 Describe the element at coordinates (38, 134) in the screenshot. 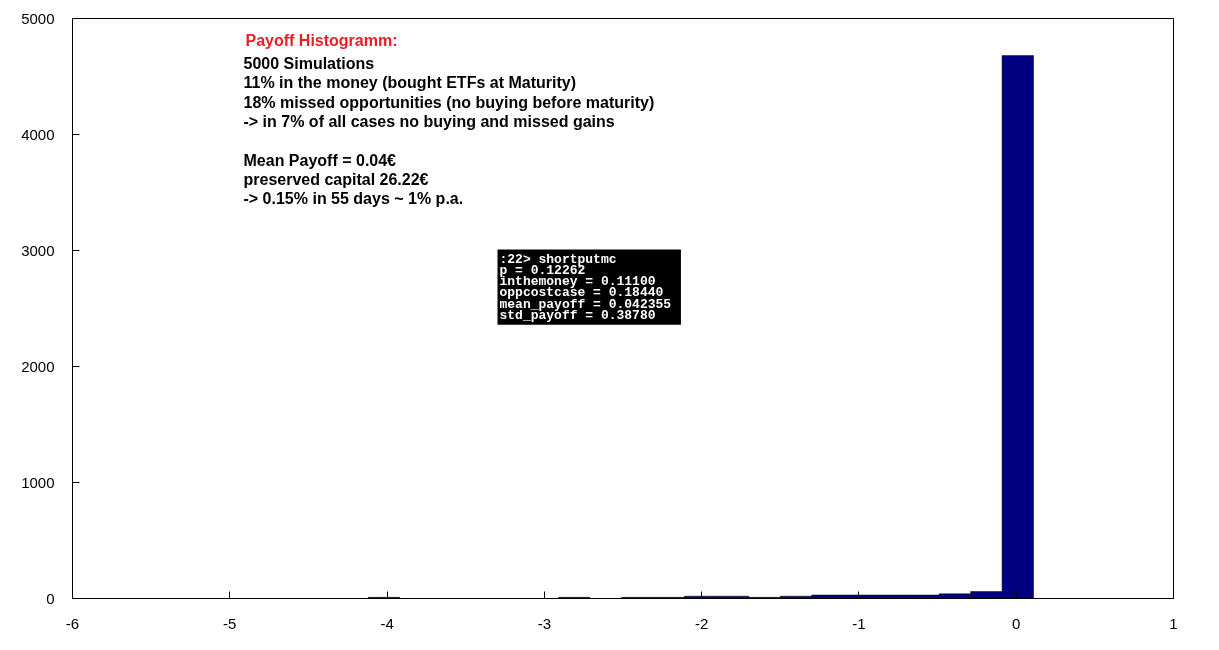

I see `y-tick-label: 4000` at that location.